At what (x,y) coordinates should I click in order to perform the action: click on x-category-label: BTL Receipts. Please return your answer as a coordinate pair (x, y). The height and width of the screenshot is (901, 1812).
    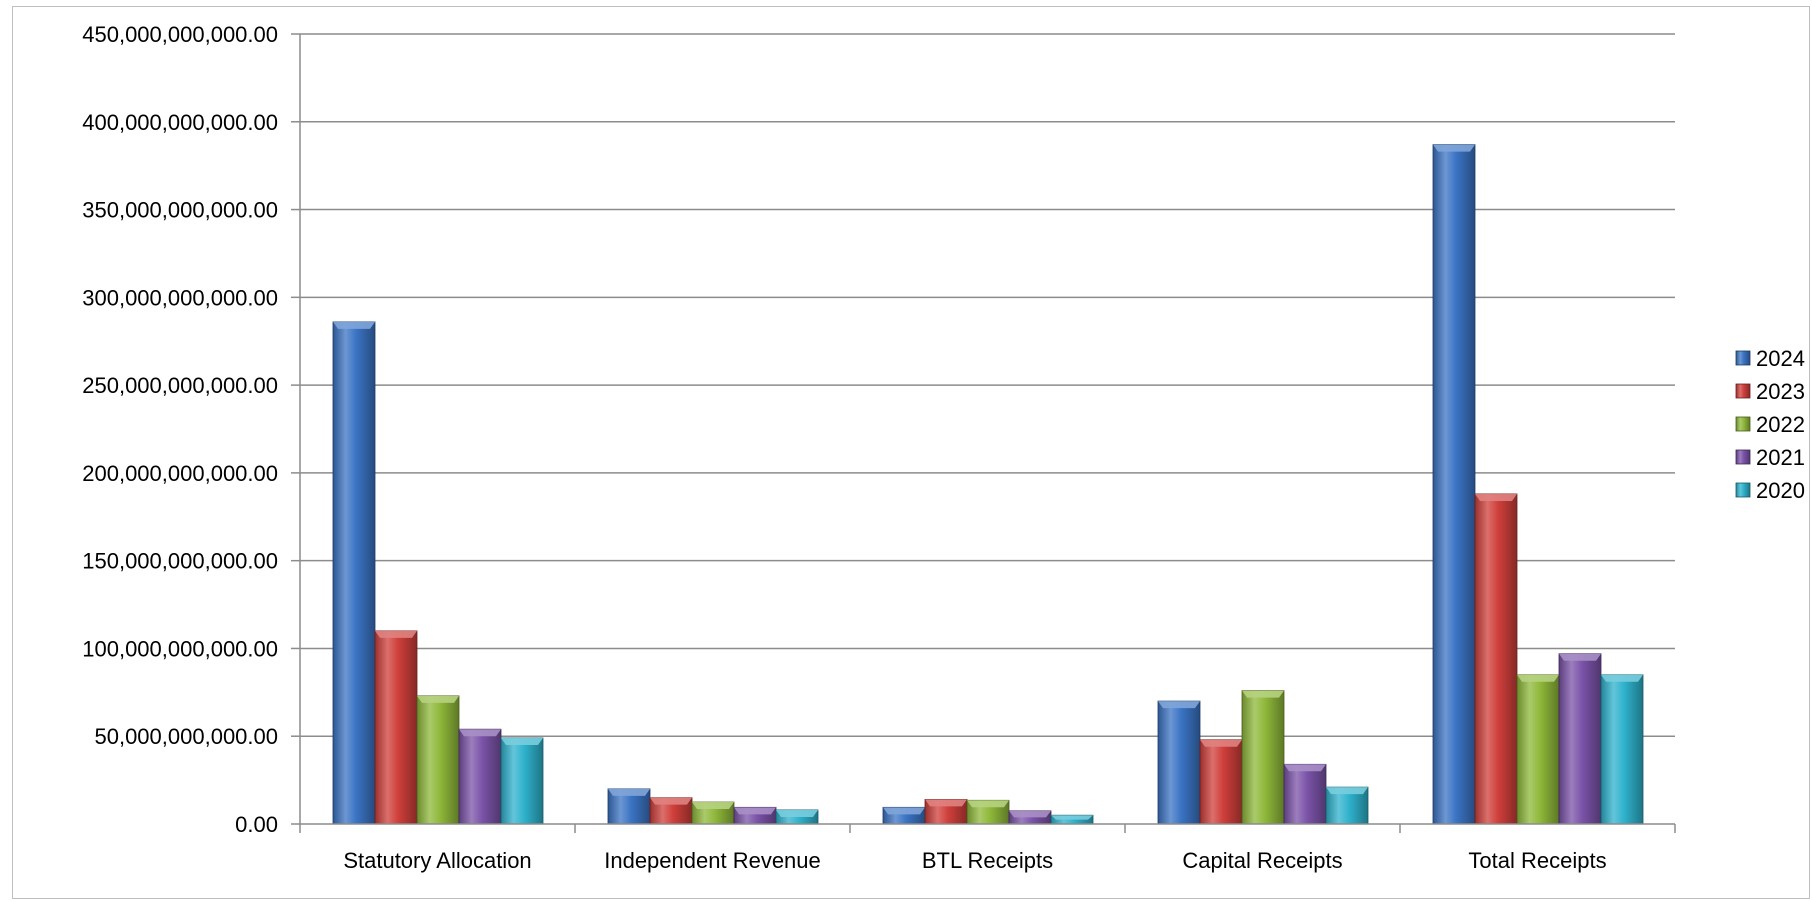
    Looking at the image, I should click on (987, 860).